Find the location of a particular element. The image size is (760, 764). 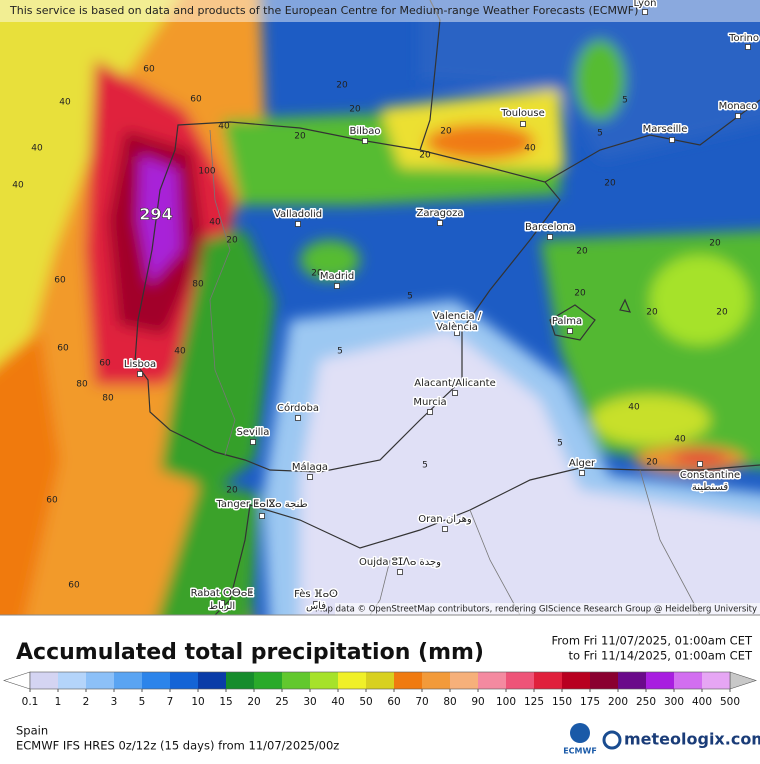

legend-tick-label: 500 is located at coordinates (730, 702).